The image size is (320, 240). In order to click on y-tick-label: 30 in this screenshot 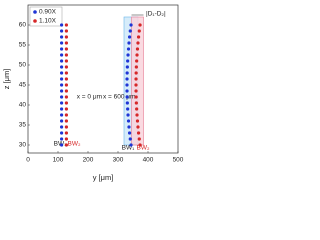, I will do `click(23, 145)`.